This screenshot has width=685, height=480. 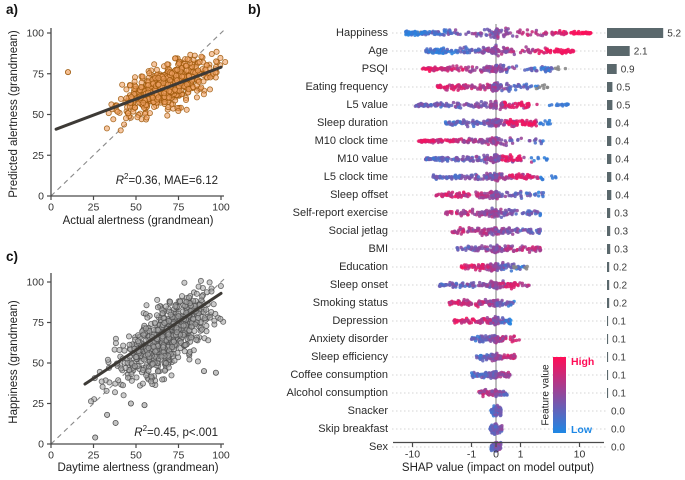 What do you see at coordinates (358, 231) in the screenshot?
I see `feature-label: Social jetlag` at bounding box center [358, 231].